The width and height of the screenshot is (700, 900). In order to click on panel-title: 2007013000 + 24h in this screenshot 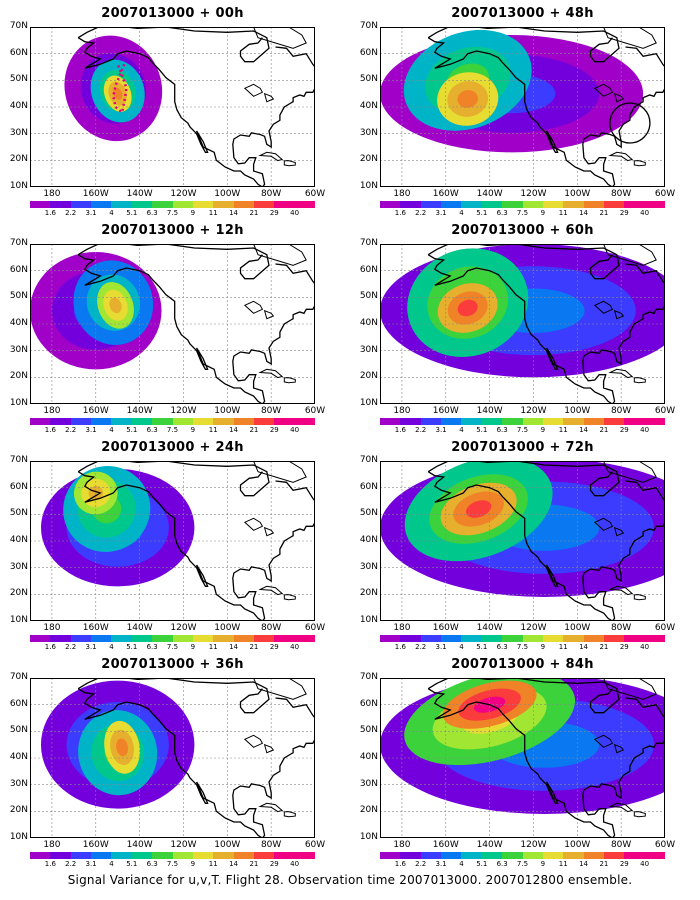, I will do `click(172, 447)`.